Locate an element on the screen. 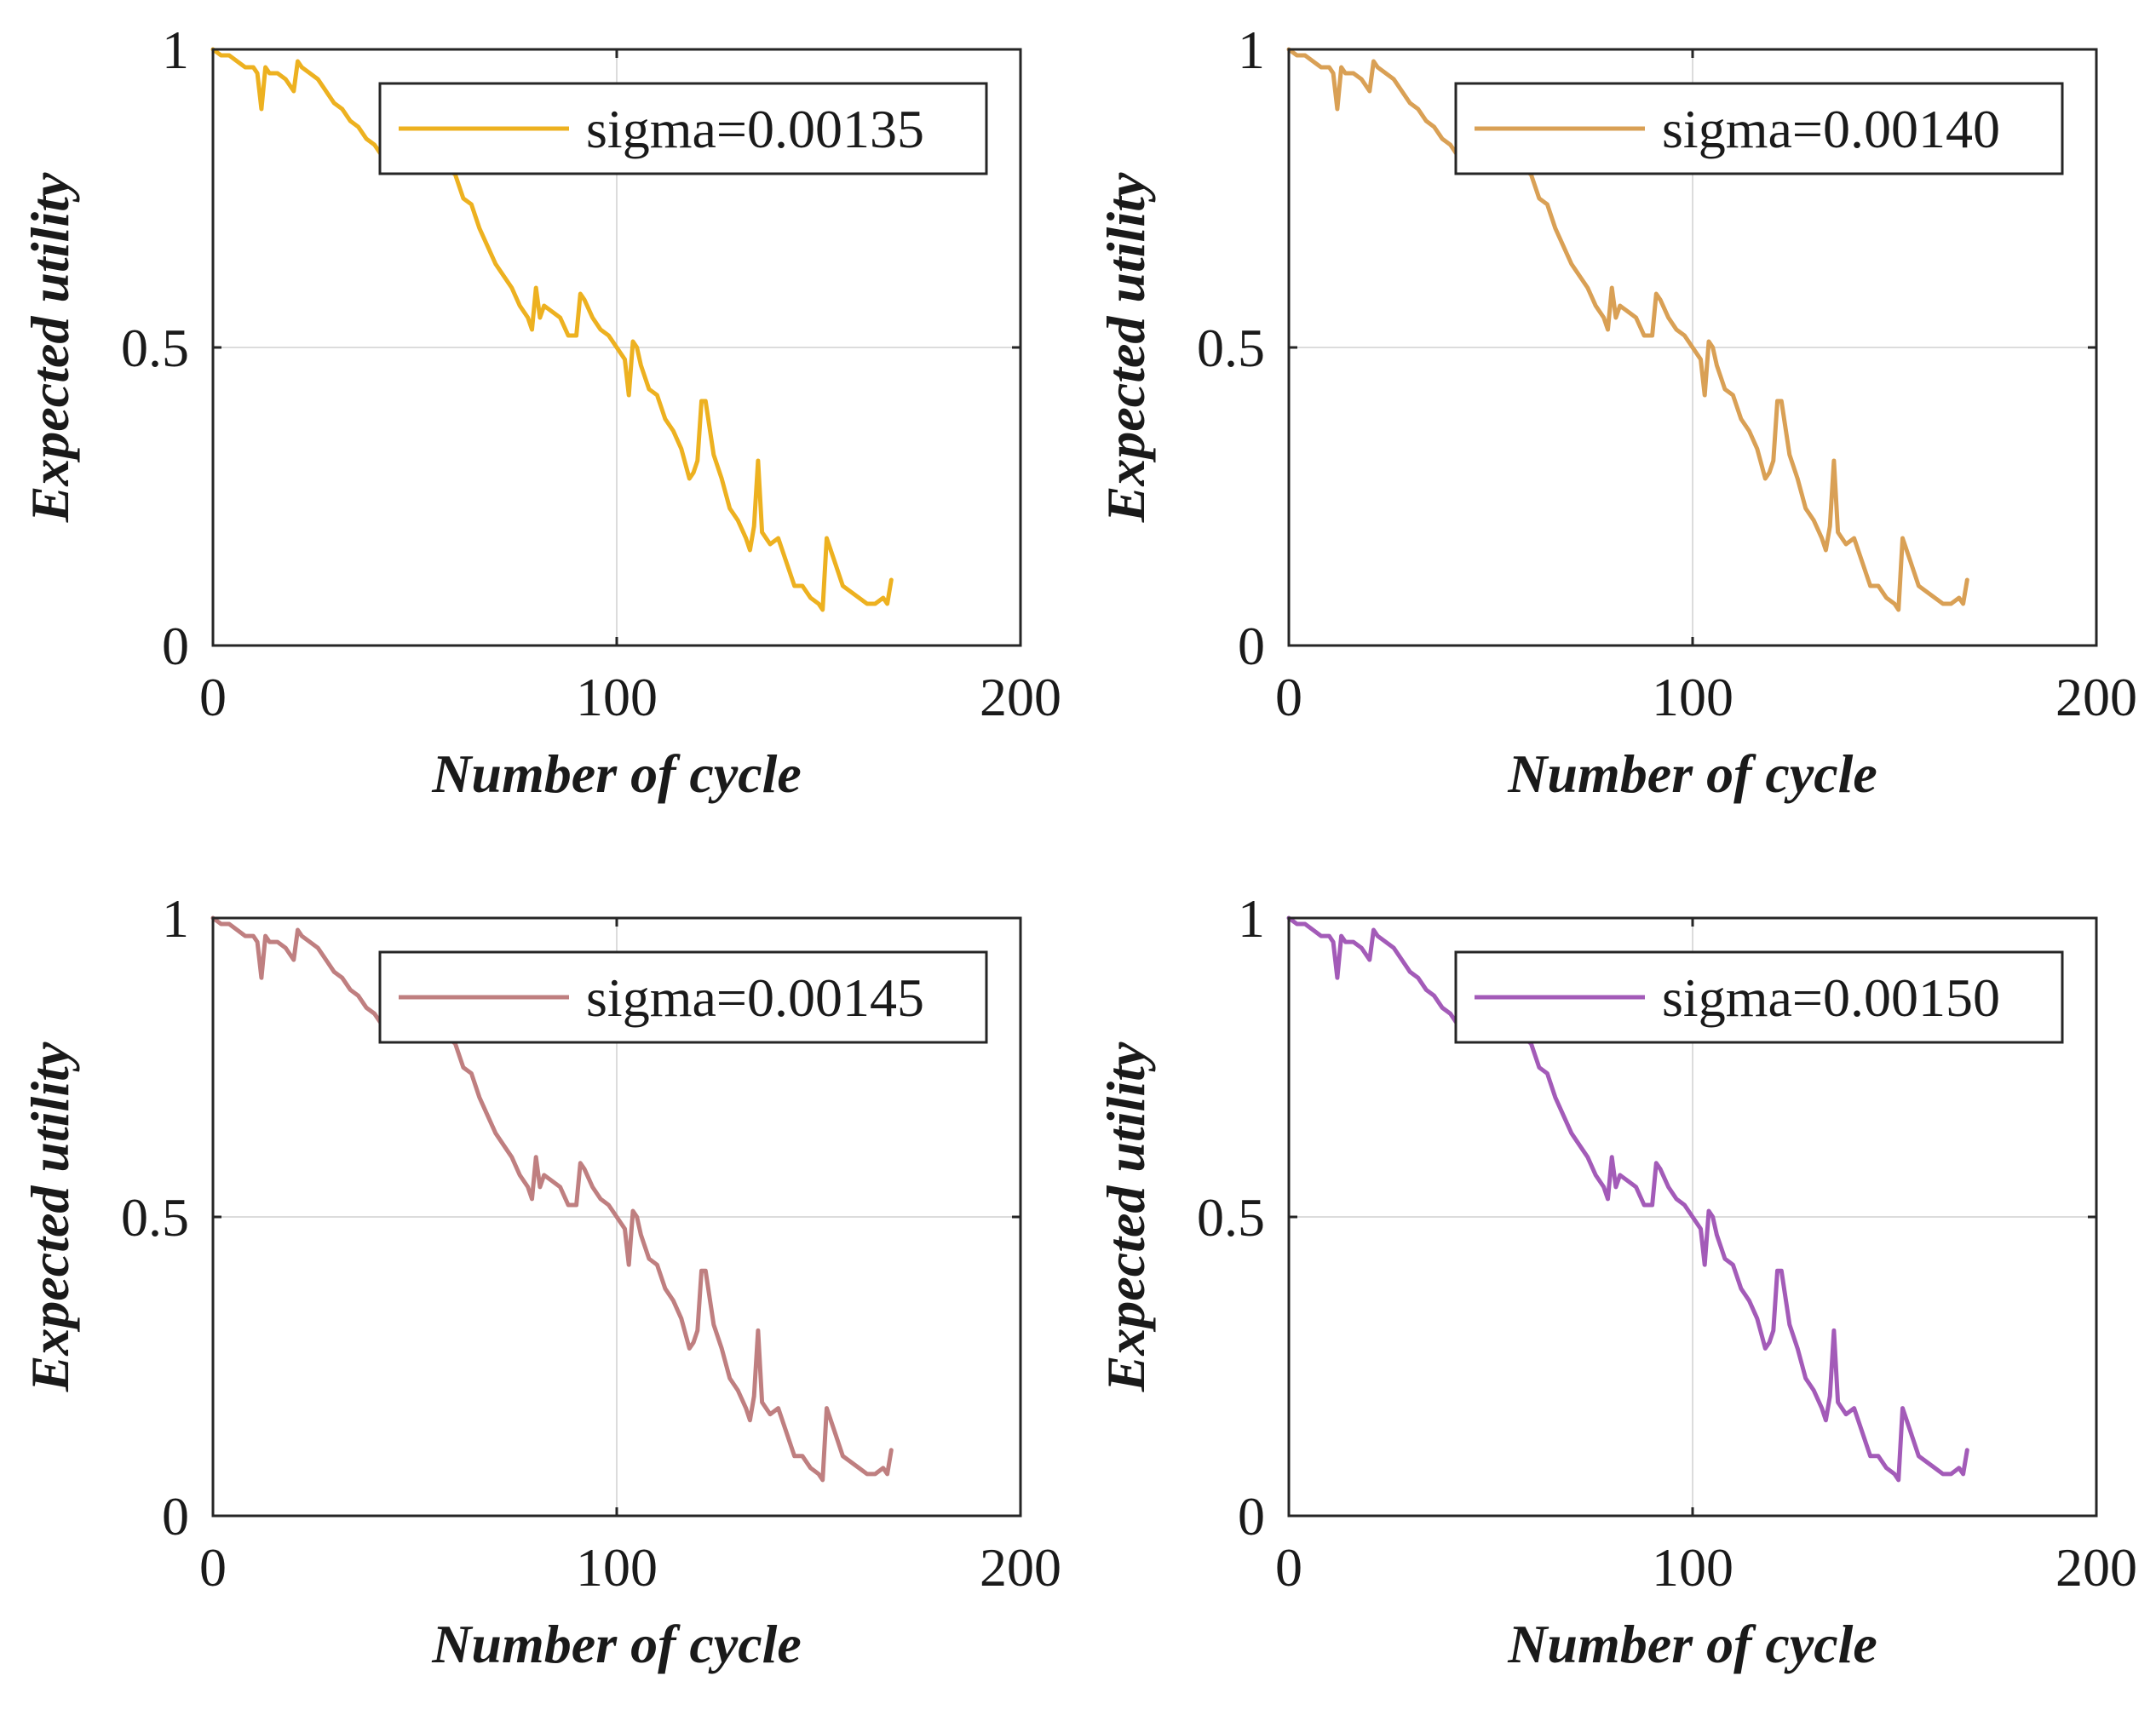 Image resolution: width=2156 pixels, height=1710 pixels. chart-1-y-tick-label: 0.5 is located at coordinates (155, 348).